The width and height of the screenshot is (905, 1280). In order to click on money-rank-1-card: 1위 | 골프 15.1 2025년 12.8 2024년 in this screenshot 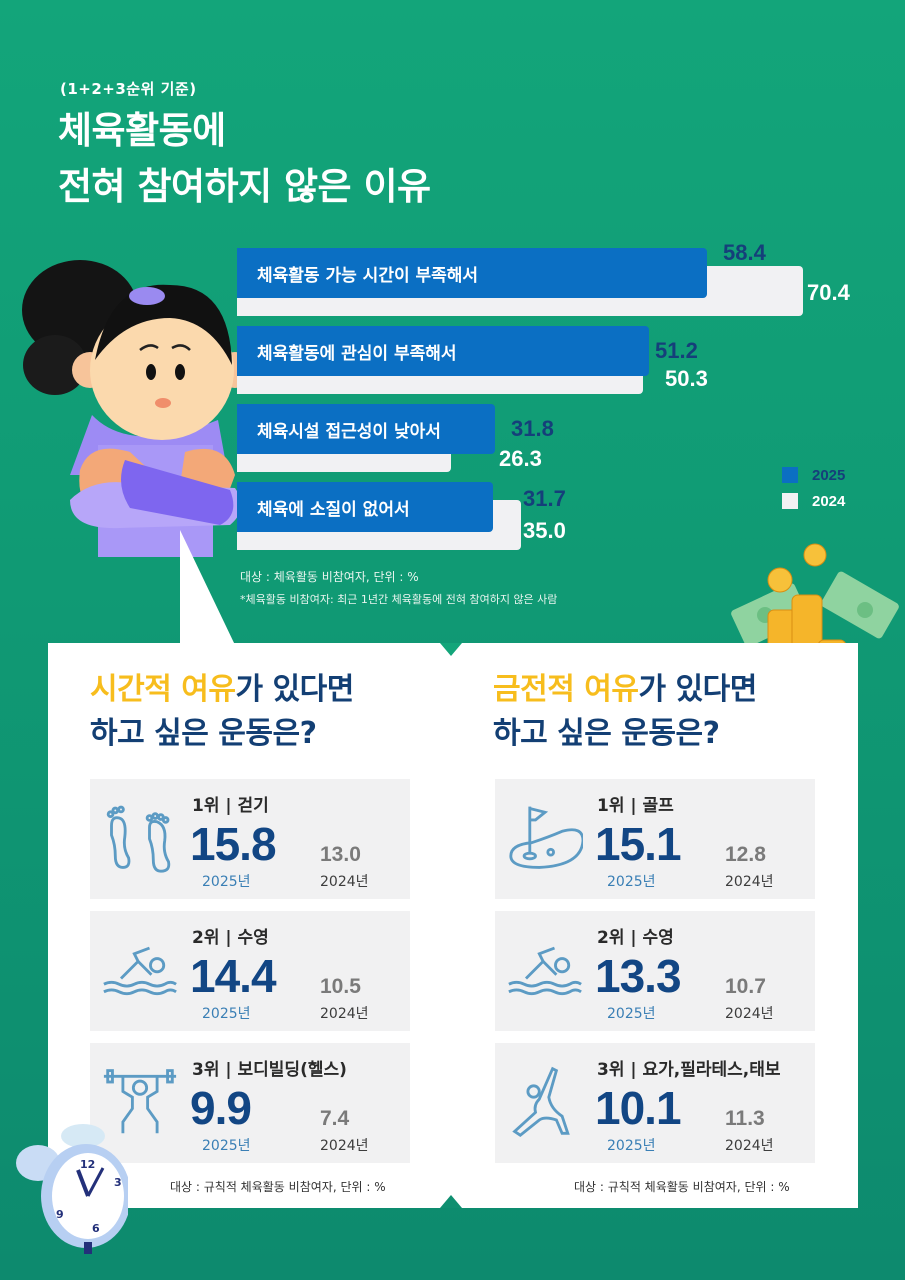, I will do `click(655, 839)`.